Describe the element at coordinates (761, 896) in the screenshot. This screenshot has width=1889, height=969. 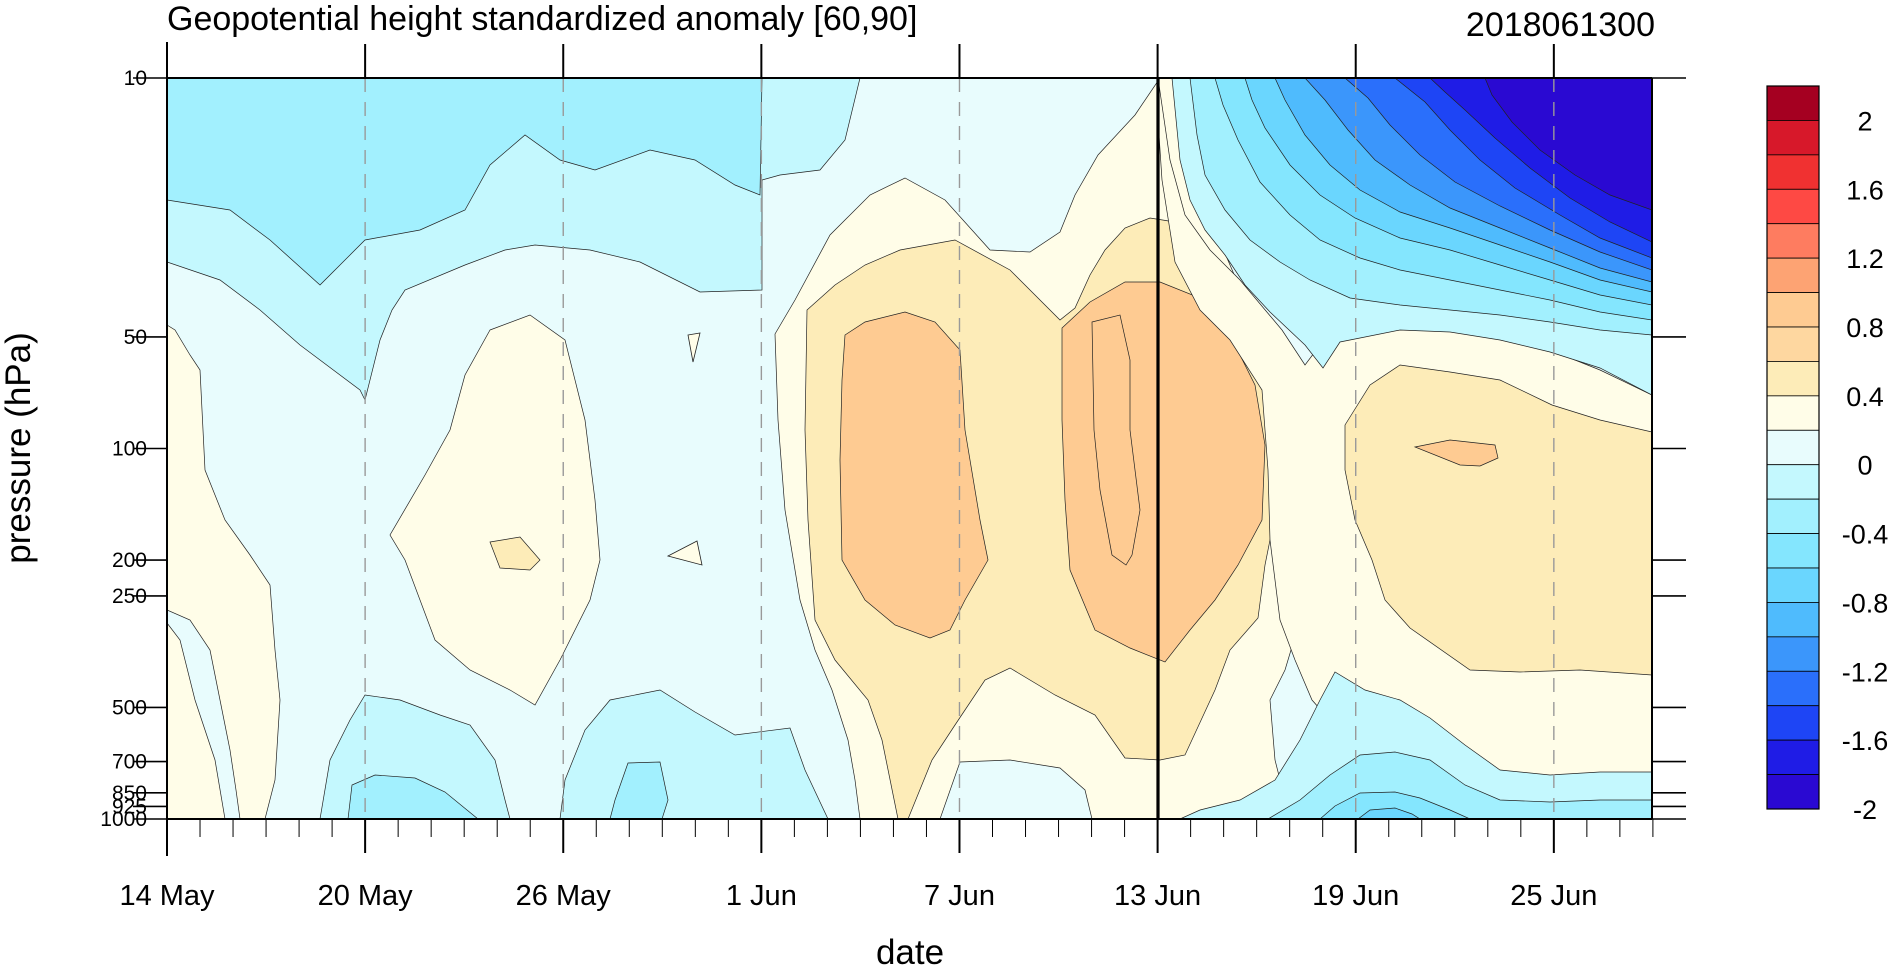
I see `x-tick-label: 1 Jun` at that location.